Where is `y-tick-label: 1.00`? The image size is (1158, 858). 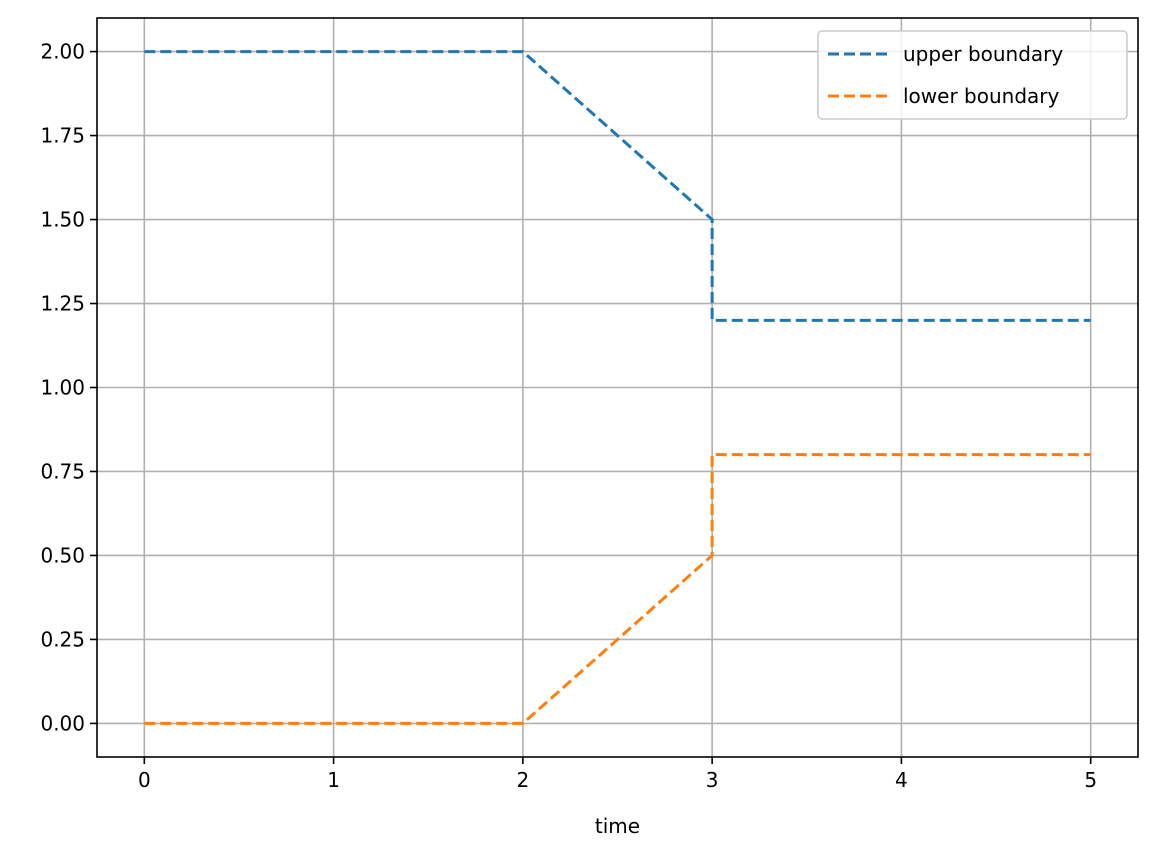
y-tick-label: 1.00 is located at coordinates (62, 388).